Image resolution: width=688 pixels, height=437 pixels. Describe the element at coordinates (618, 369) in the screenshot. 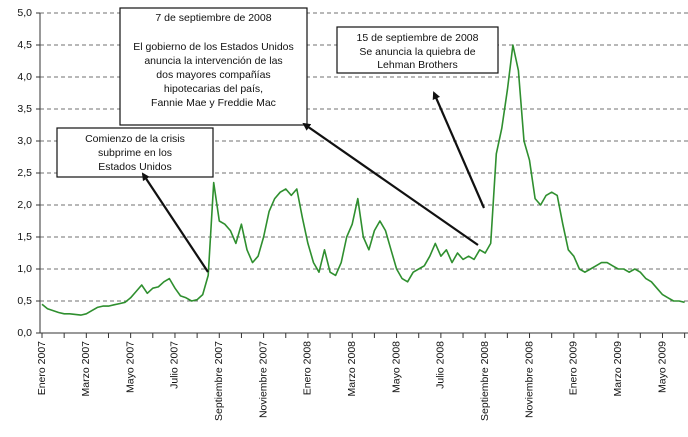

I see `x-tick-label: Marzo 2009` at that location.